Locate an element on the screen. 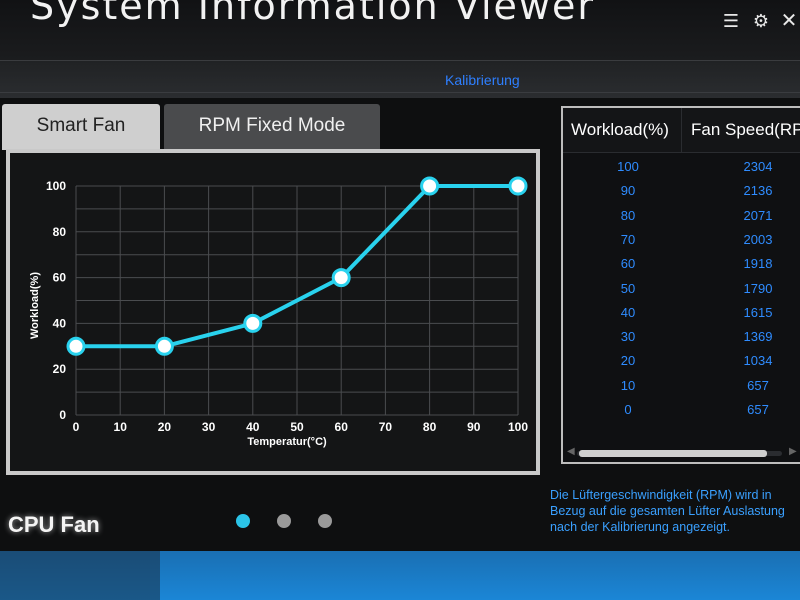  table-row: 90 2136 is located at coordinates (681, 195).